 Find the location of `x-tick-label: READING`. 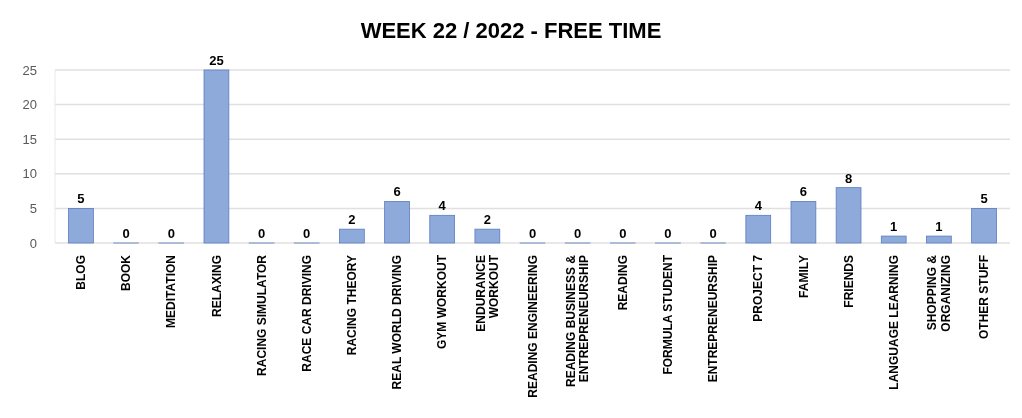

x-tick-label: READING is located at coordinates (623, 283).